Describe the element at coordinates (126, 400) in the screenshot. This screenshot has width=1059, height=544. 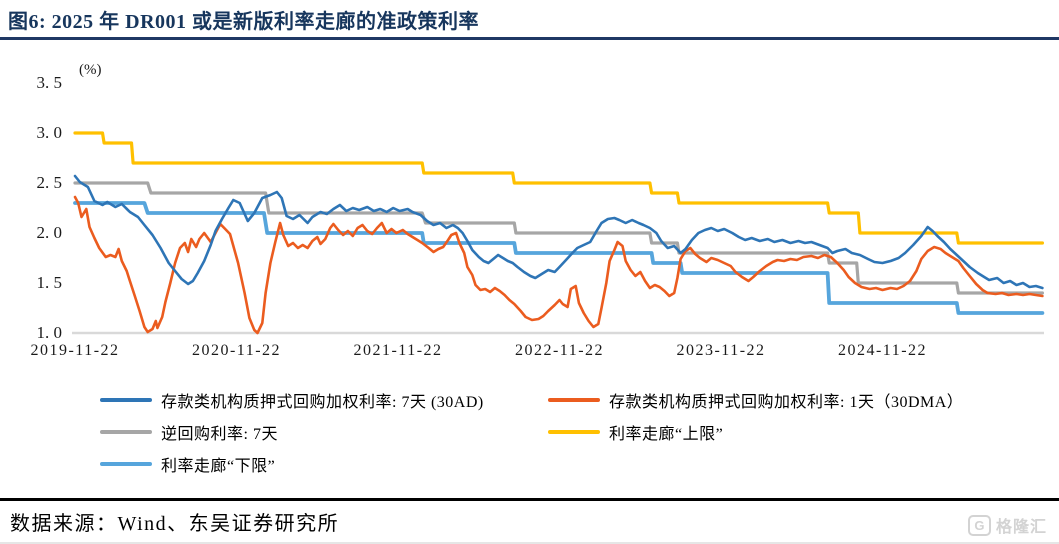
I see `legend-swatch-dr007` at that location.